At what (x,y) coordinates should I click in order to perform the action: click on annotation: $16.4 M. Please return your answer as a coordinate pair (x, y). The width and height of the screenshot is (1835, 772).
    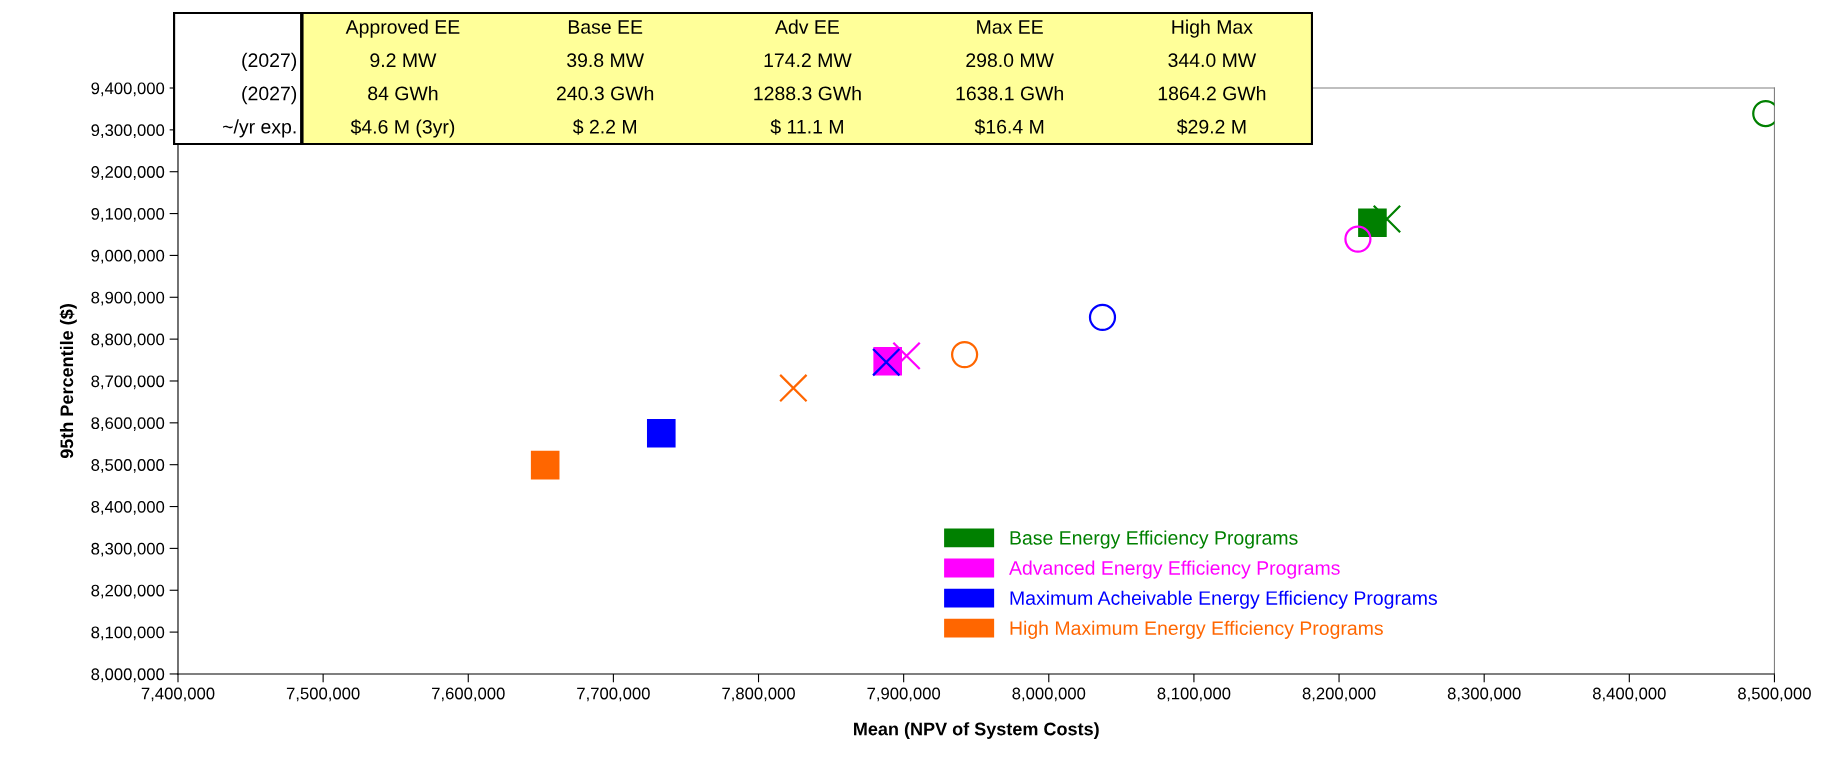
    Looking at the image, I should click on (1009, 127).